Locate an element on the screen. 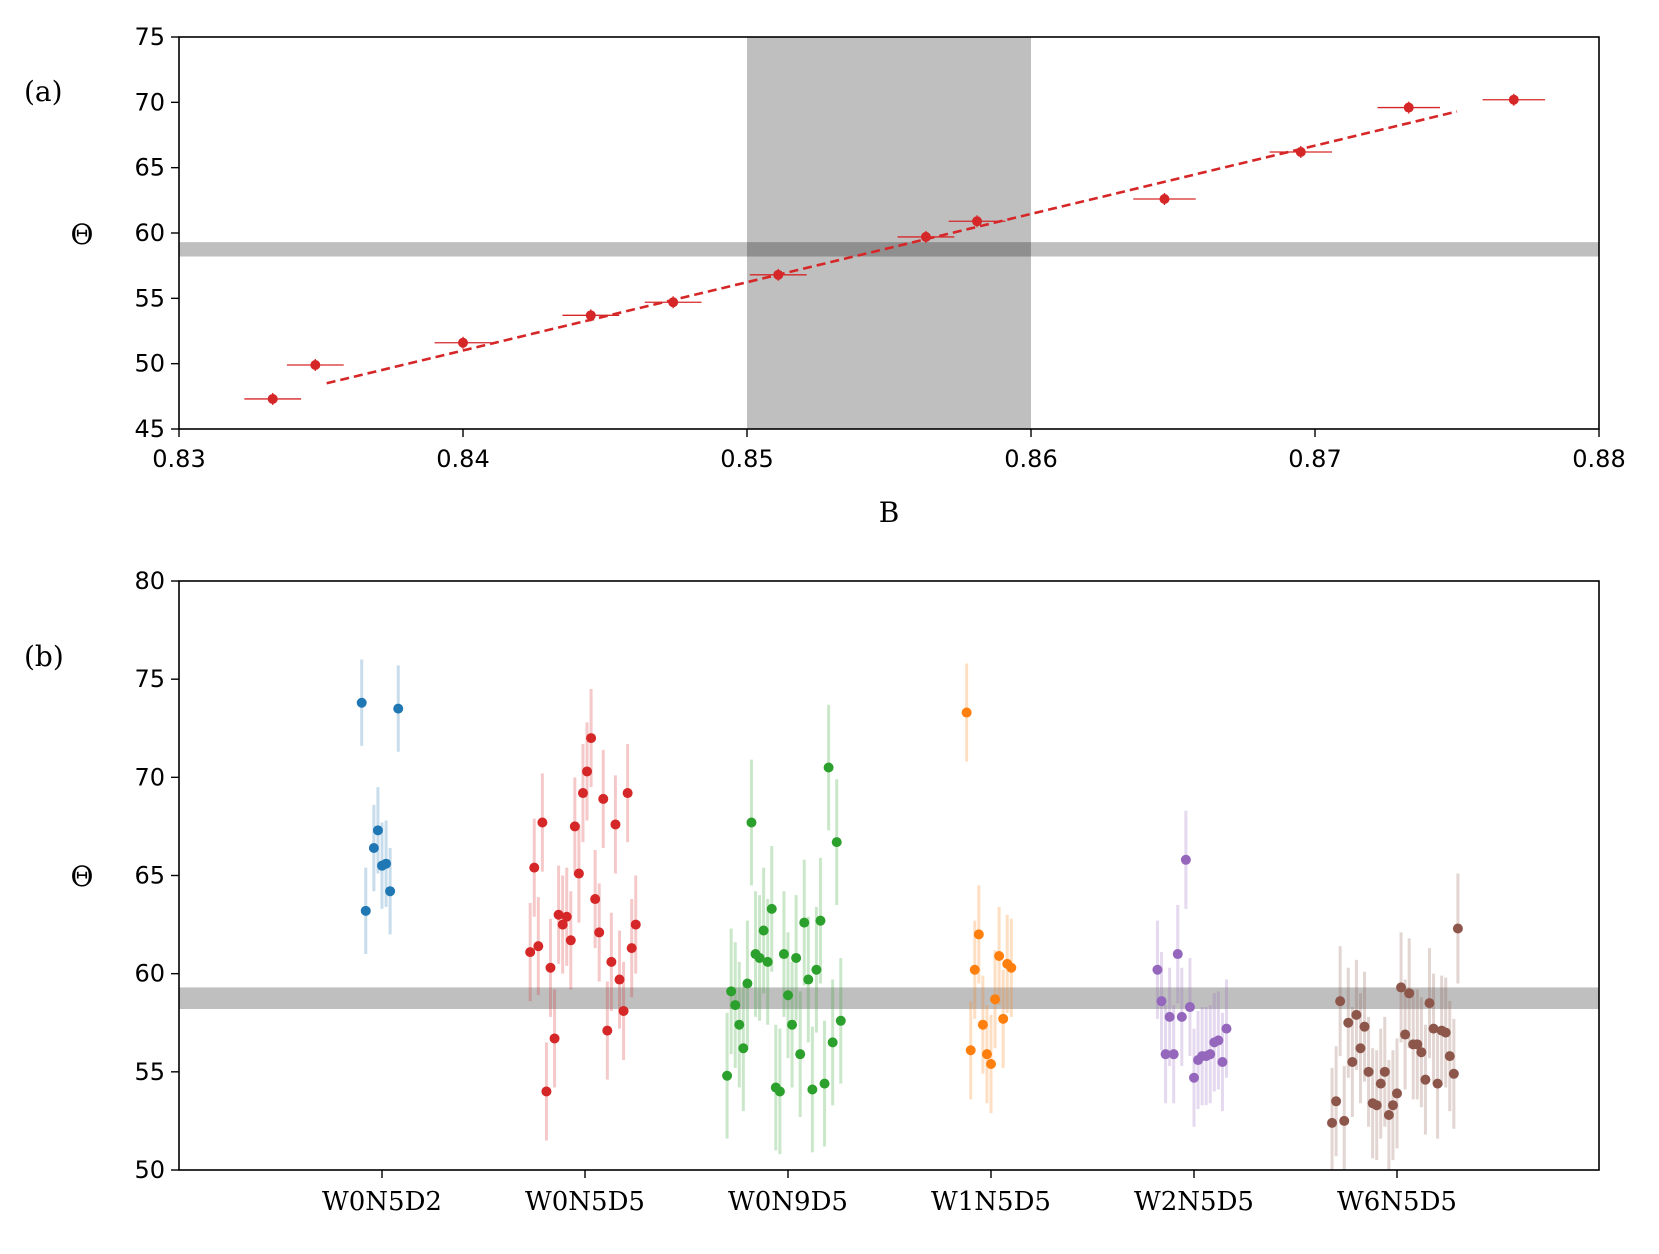 This screenshot has height=1254, width=1659. x-tick-label: 0.86 is located at coordinates (1030, 459).